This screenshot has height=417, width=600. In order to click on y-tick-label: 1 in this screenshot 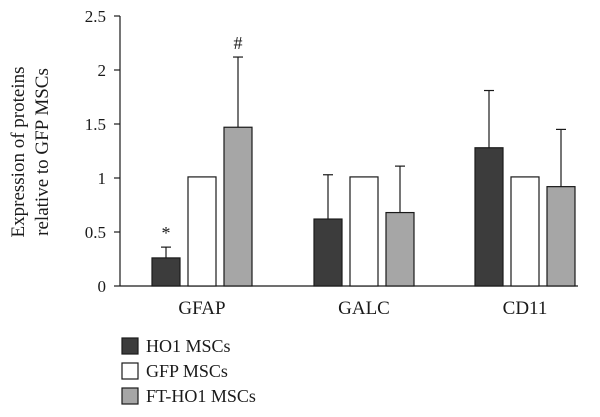, I will do `click(102, 178)`.